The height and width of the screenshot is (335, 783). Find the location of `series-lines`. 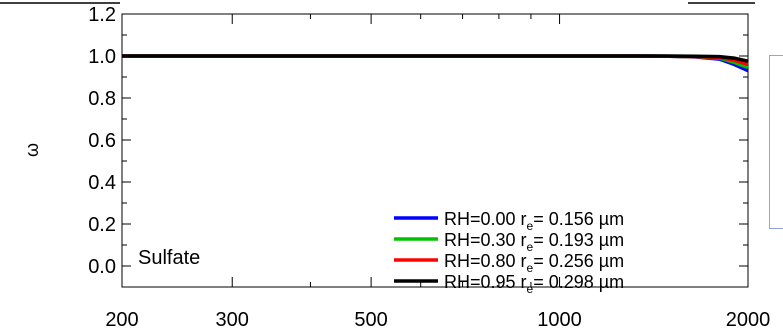

series-lines is located at coordinates (435, 63).